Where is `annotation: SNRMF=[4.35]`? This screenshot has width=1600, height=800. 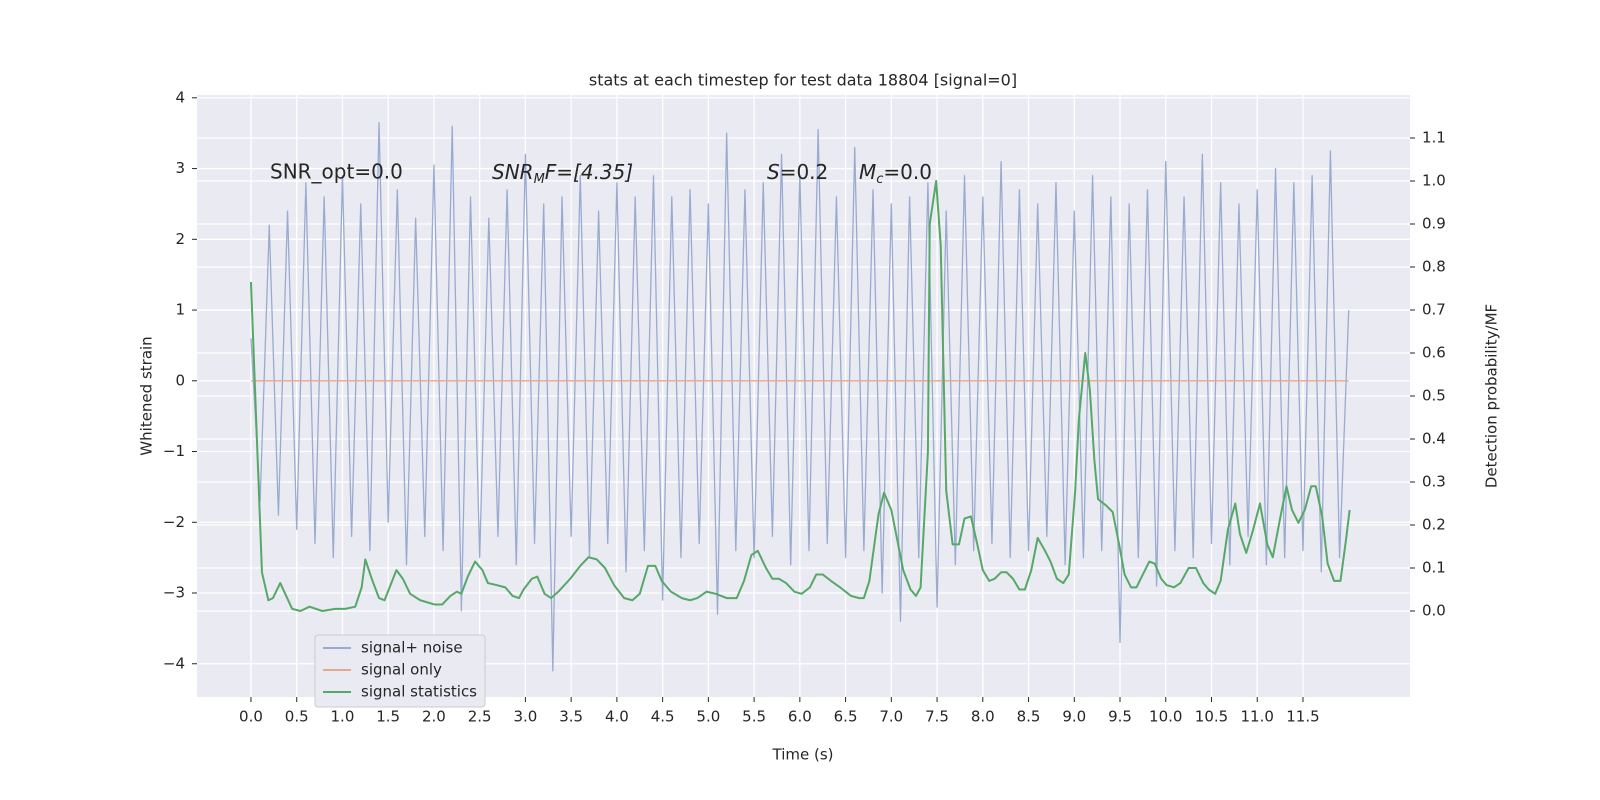 annotation: SNRMF=[4.35] is located at coordinates (562, 173).